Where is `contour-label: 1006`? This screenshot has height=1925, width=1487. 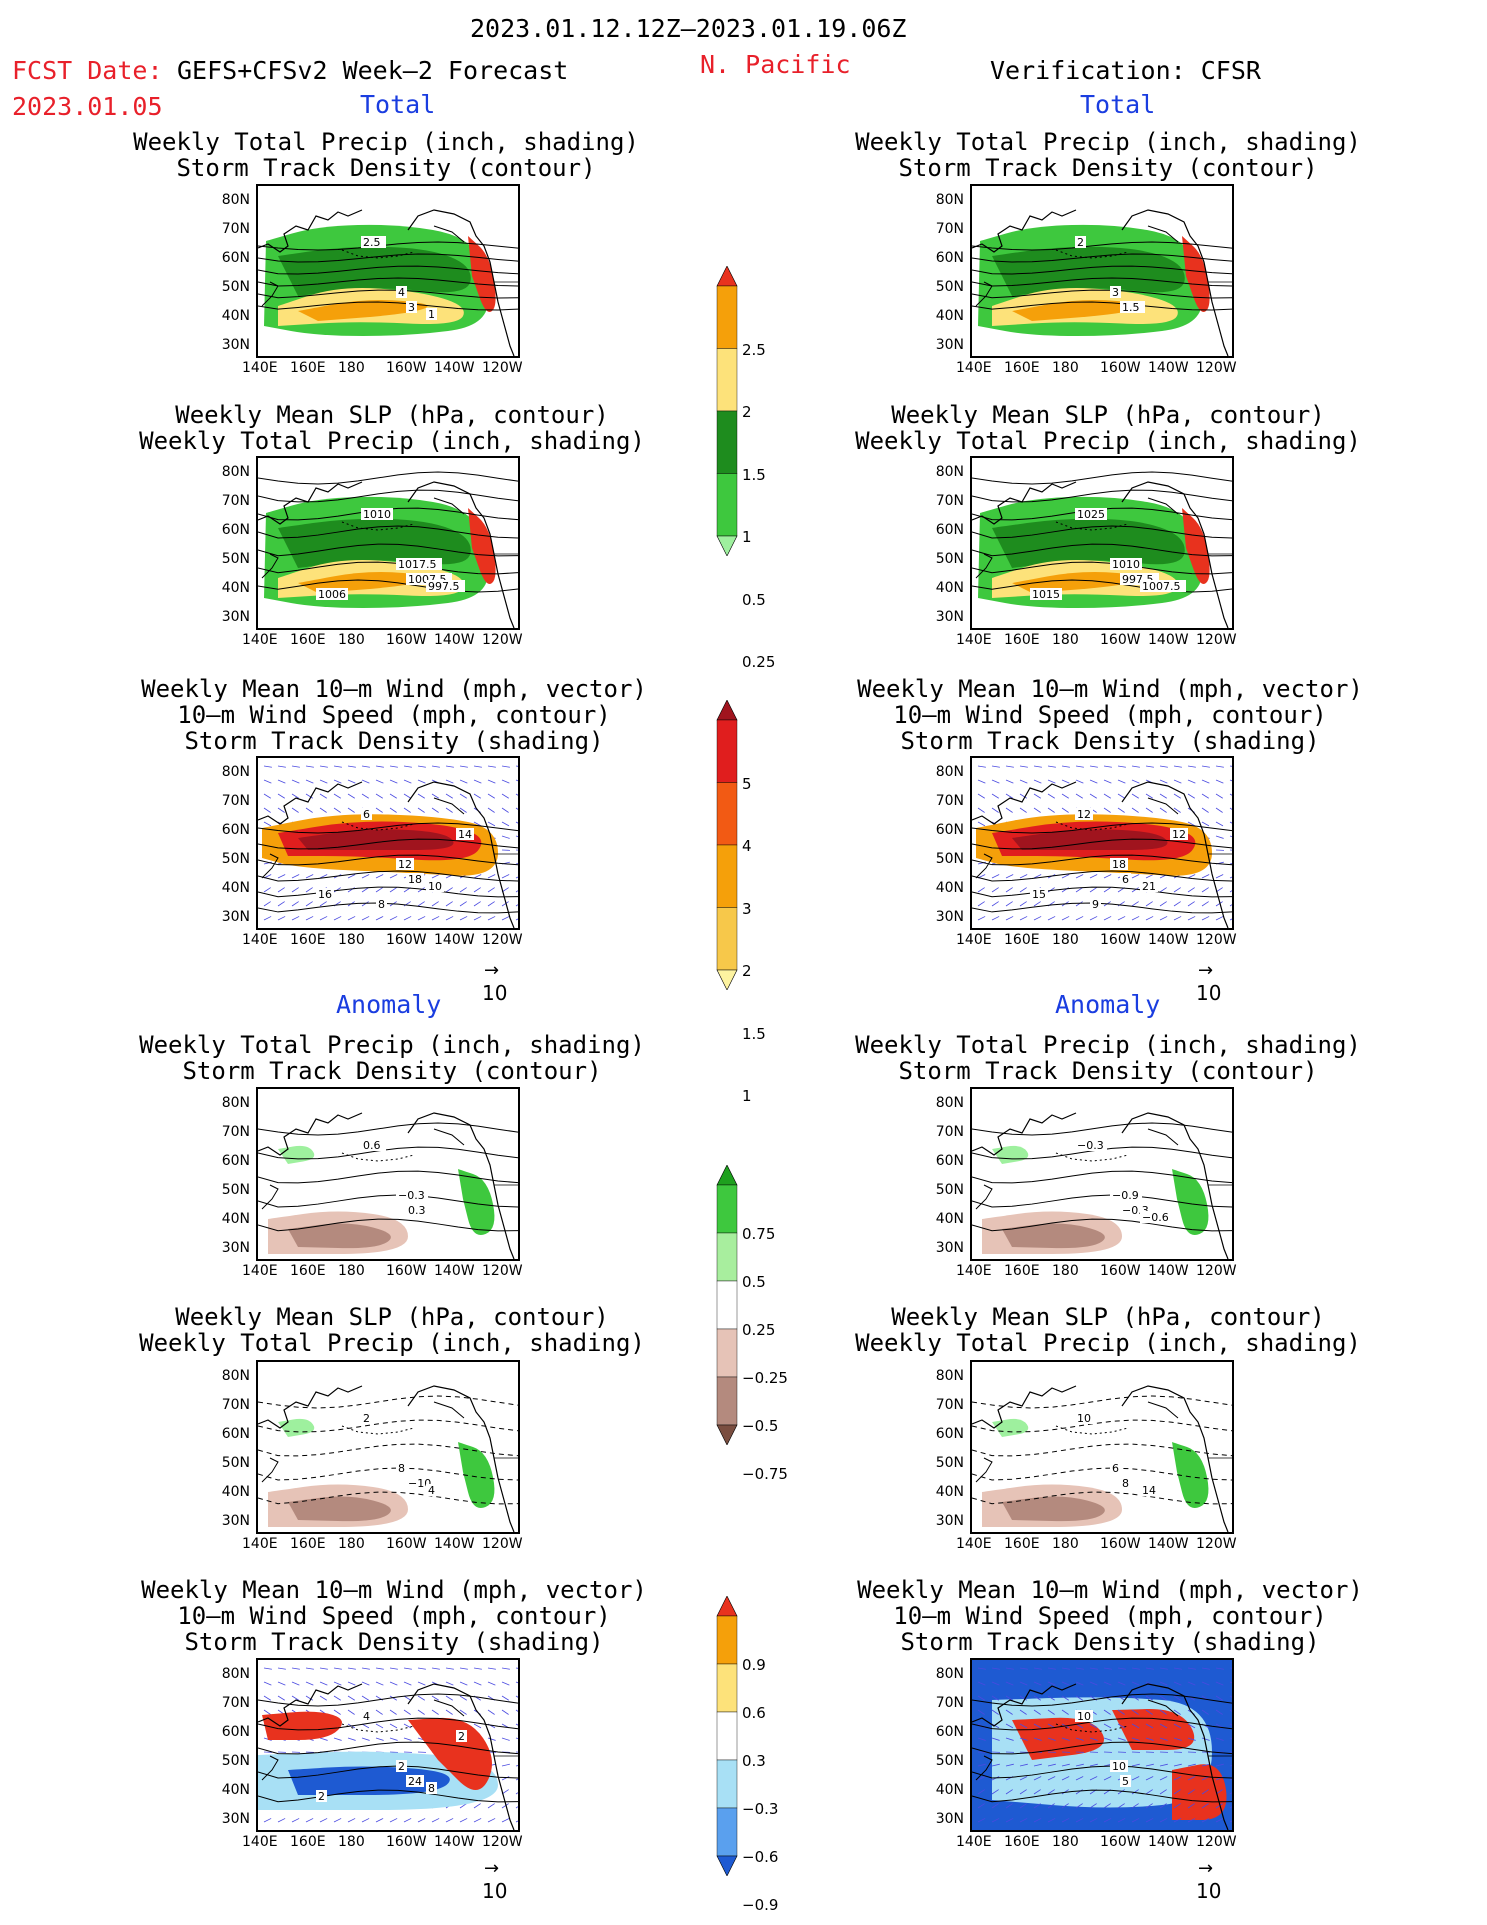 contour-label: 1006 is located at coordinates (332, 594).